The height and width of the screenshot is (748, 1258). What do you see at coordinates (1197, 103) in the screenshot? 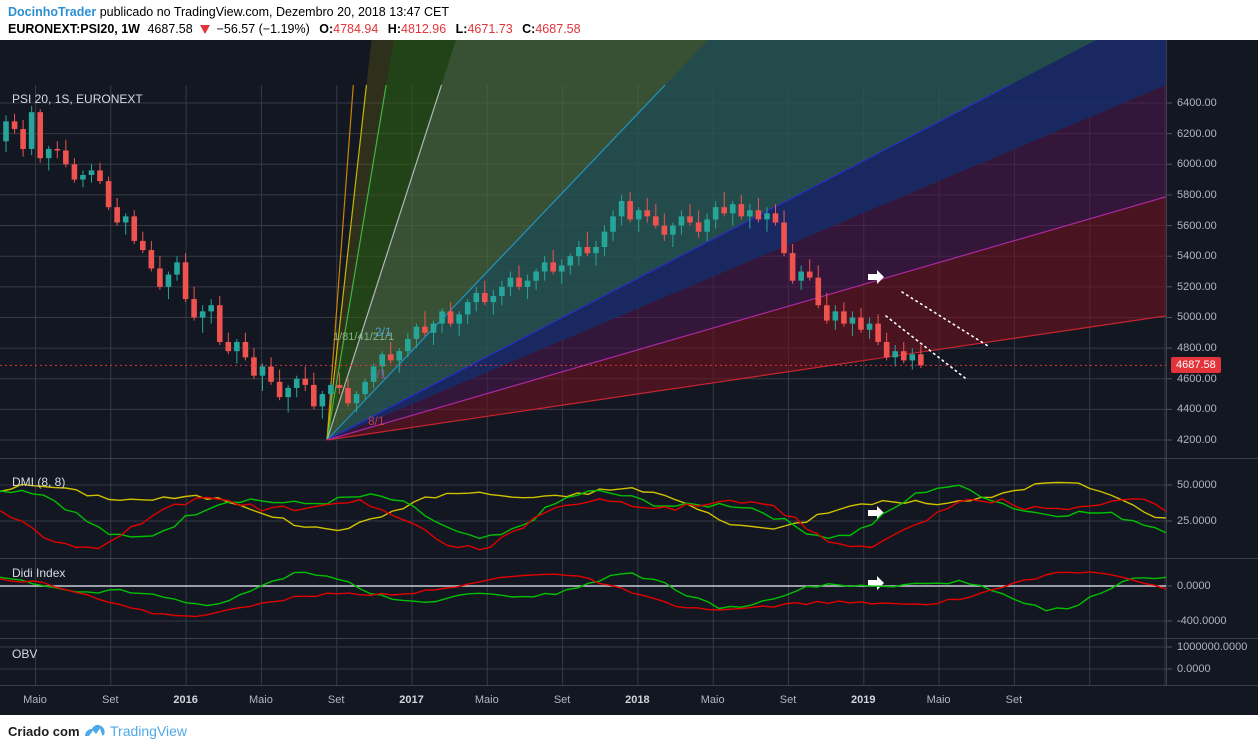
I see `price-axis-label: 6400.00` at bounding box center [1197, 103].